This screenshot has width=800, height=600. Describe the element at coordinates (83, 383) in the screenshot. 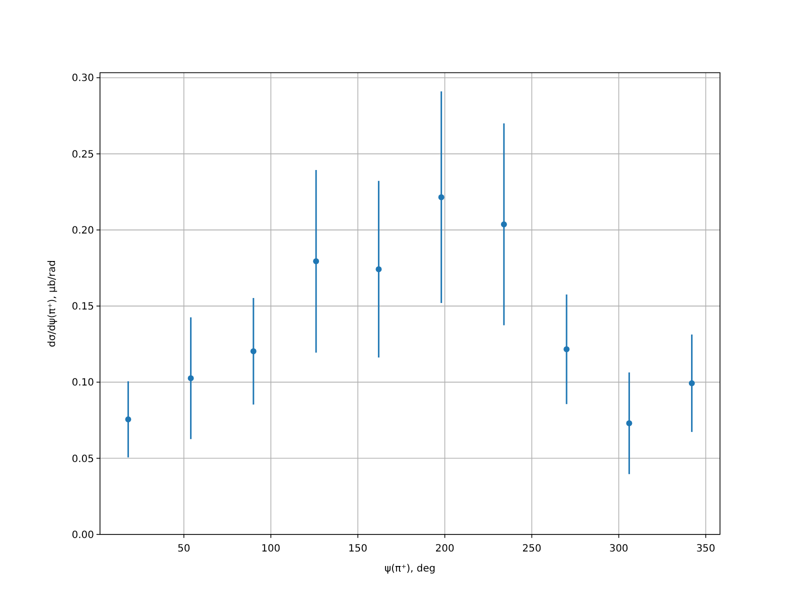

I see `y-tick-label: 0.10` at that location.